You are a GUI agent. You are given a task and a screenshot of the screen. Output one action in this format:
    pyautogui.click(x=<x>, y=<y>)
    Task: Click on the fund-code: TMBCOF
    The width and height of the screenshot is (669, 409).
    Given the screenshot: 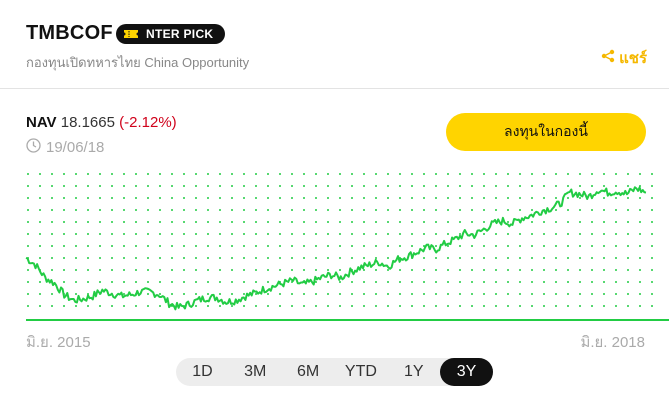 What is the action you would take?
    pyautogui.click(x=69, y=33)
    